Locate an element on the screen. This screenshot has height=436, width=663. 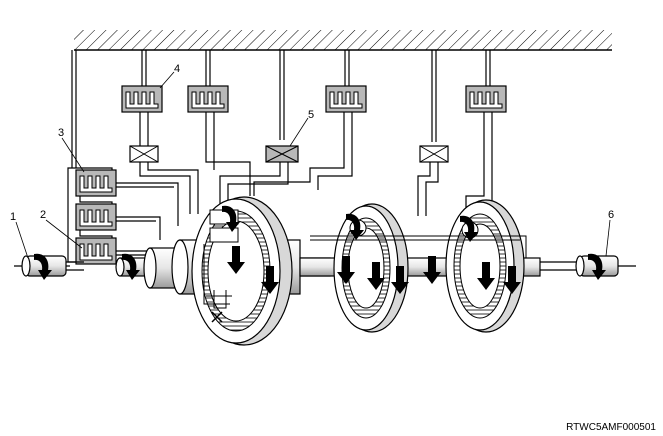
callout-5: 5 is located at coordinates (311, 115).